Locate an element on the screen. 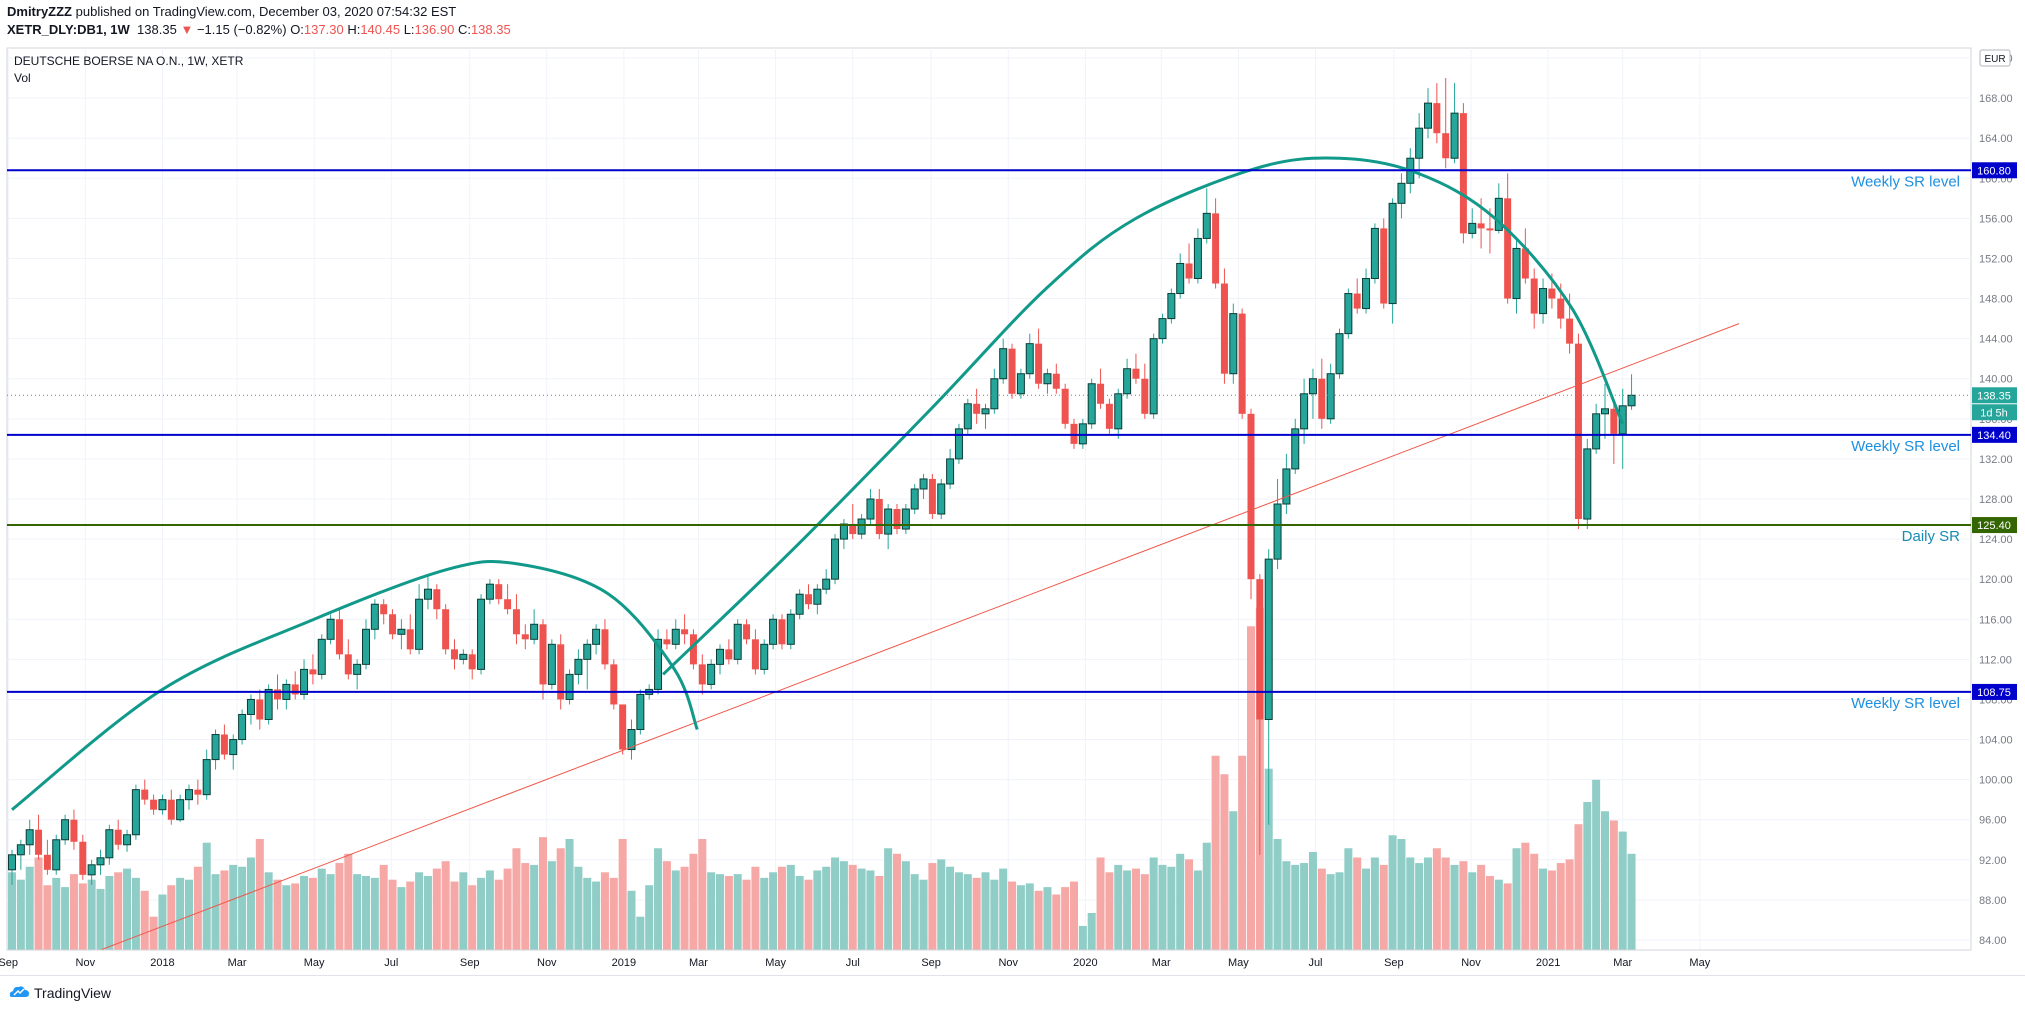 This screenshot has height=1011, width=2025. close-value: 138.35 is located at coordinates (490, 29).